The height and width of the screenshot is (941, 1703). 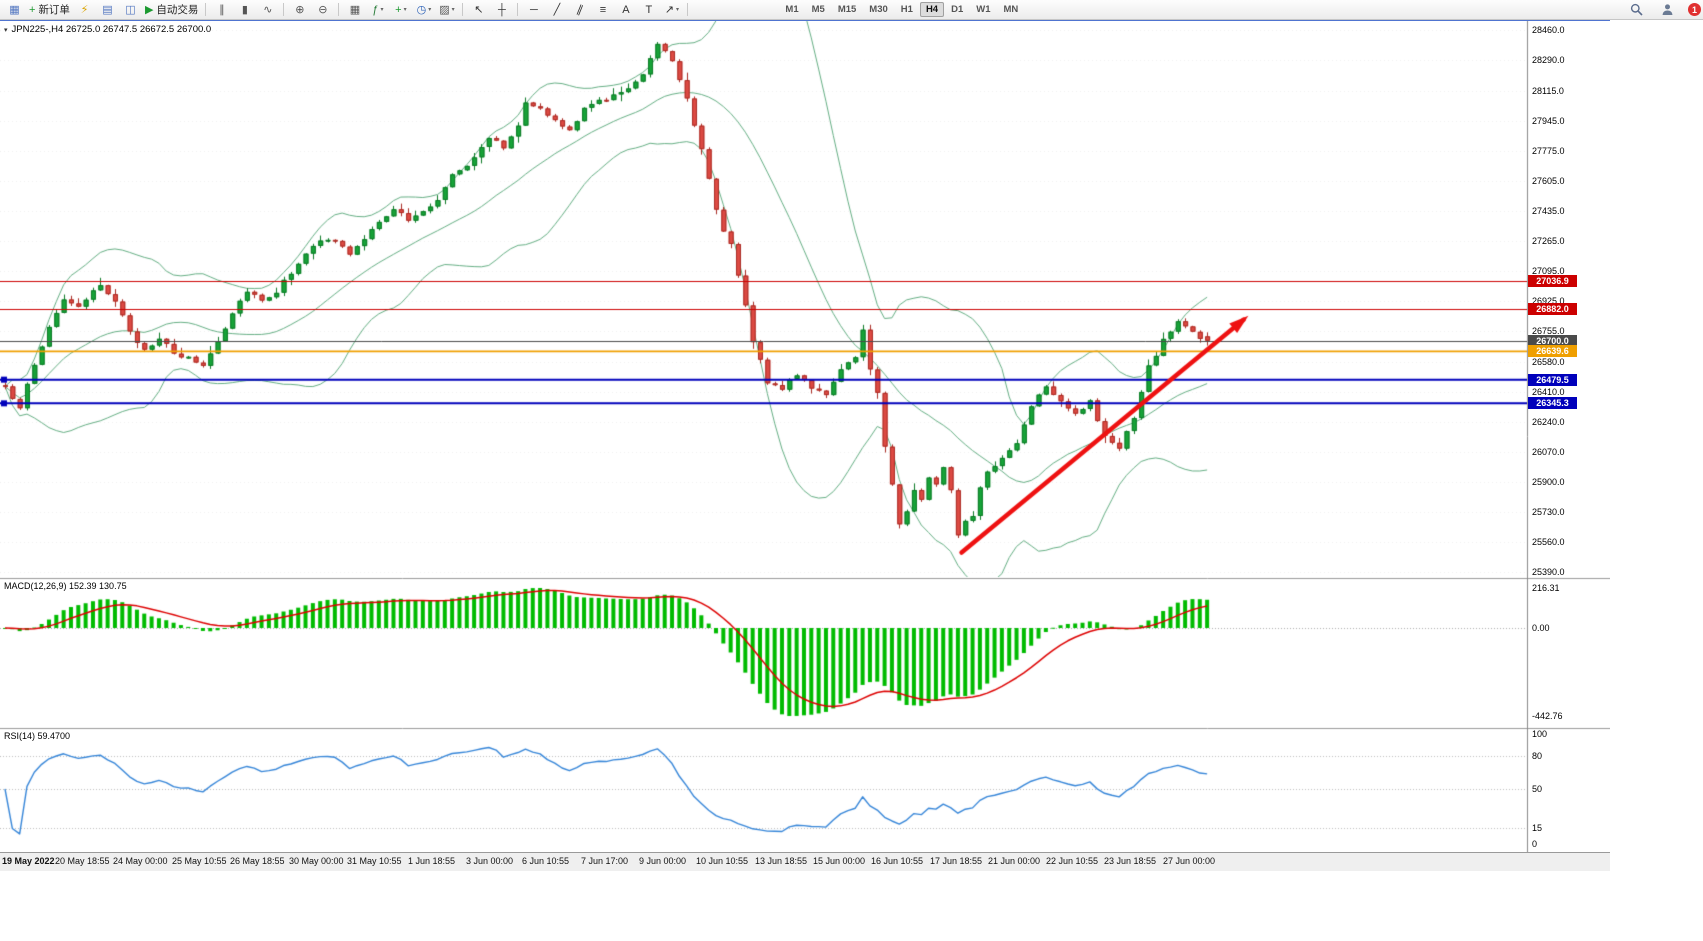 I want to click on toolbar-left-group: ▦ + 新订单 ⚡ ▤ ◫ ▶ 自动交易 ∥ ▮ ∿ ⊕ ⊖ ▦ ƒ ▾ + ▾ ◷ ▾ ▨ ▾ ↖ ┼ ─ ╱ ∥ ≡ A T ↗ ▾, so click(x=347, y=10).